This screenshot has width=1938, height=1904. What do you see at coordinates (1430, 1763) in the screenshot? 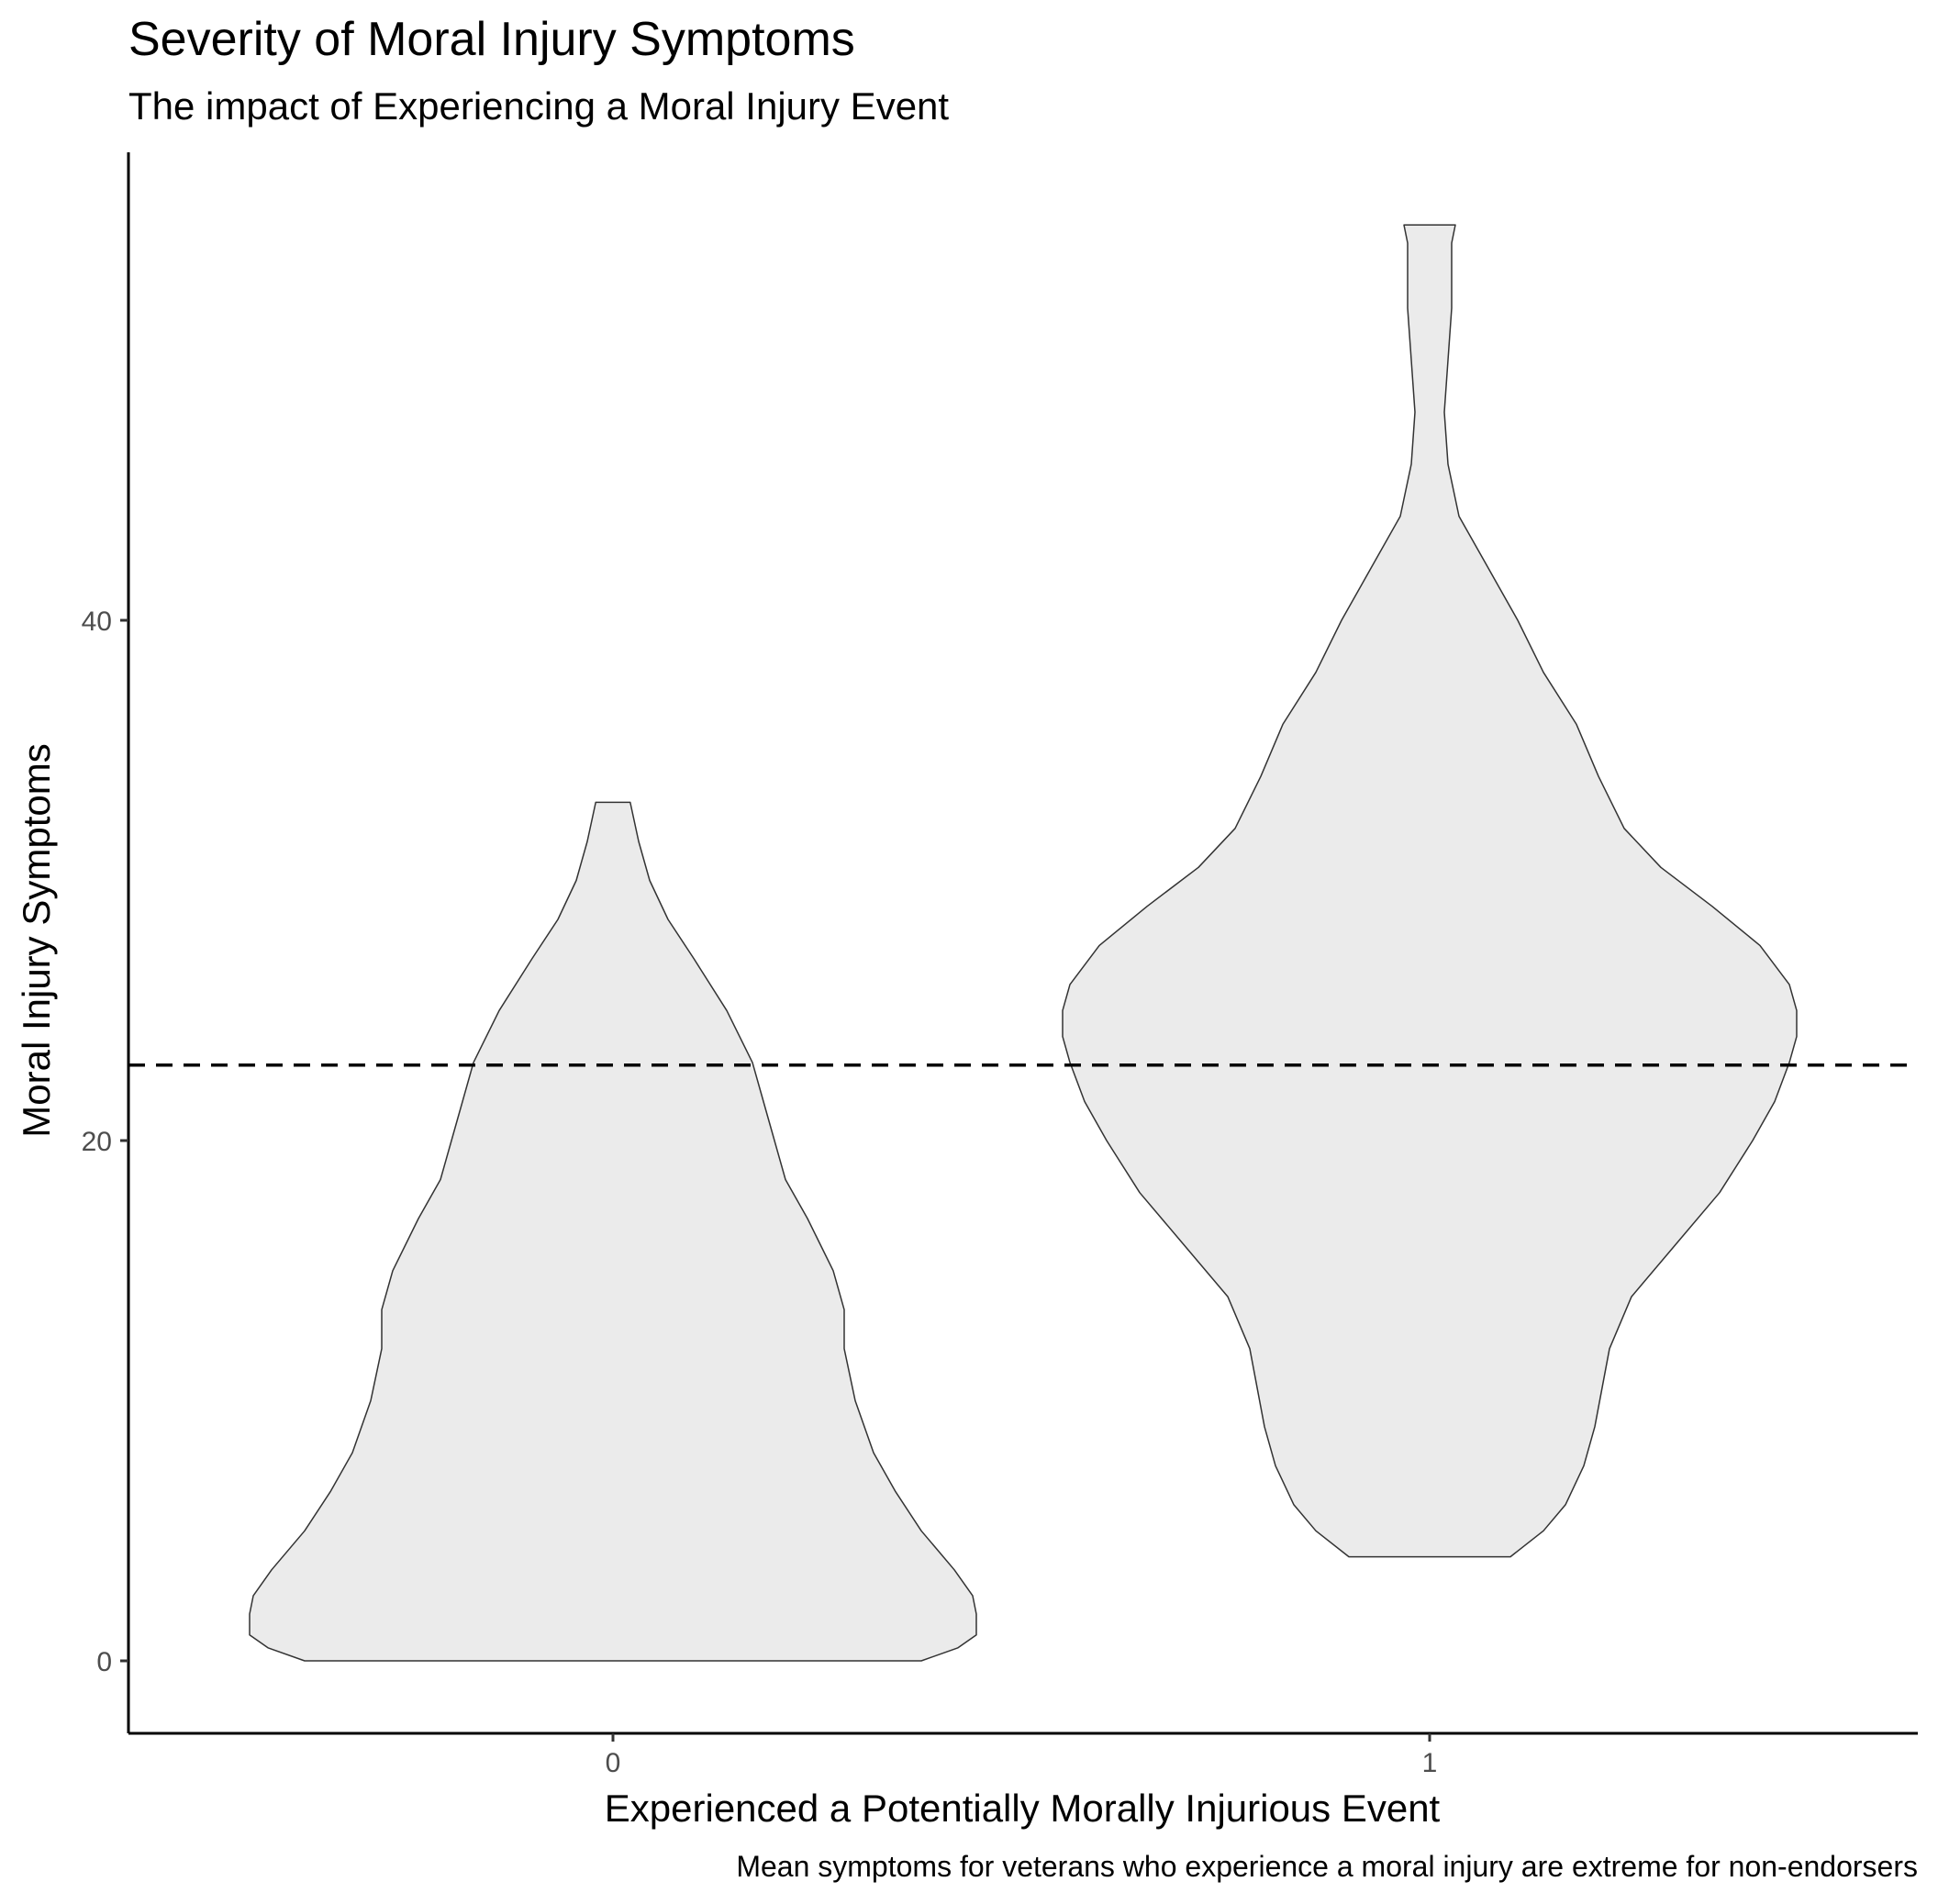
I see `x-tick-label-1: 1` at bounding box center [1430, 1763].